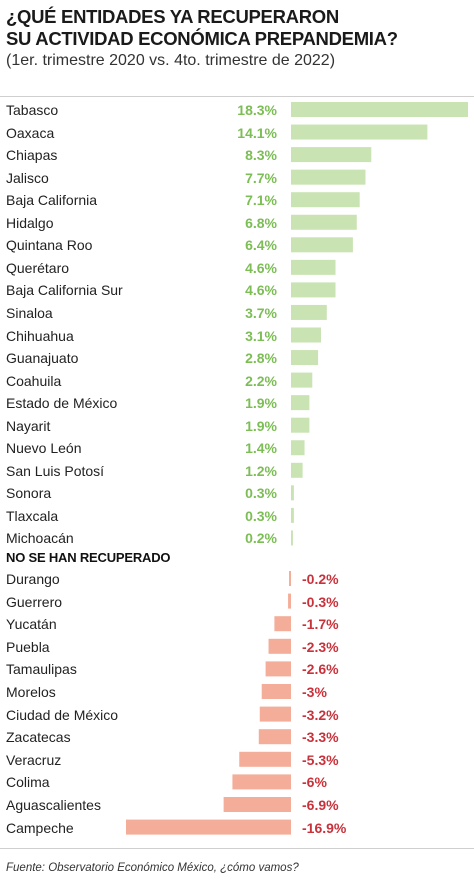 The height and width of the screenshot is (883, 474). What do you see at coordinates (261, 448) in the screenshot?
I see `value-label: 1.4%` at bounding box center [261, 448].